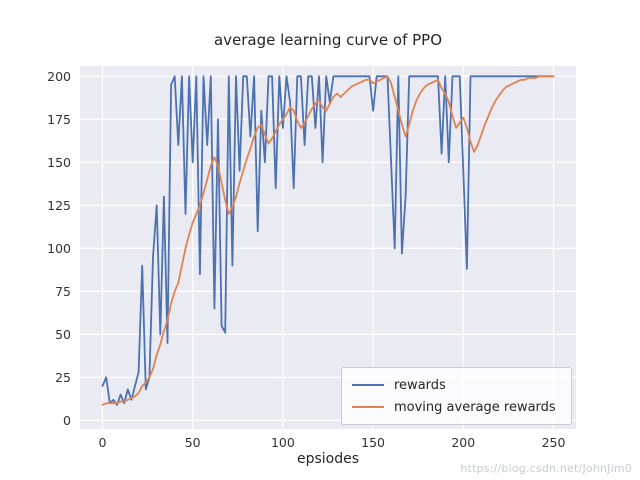 The width and height of the screenshot is (640, 480). I want to click on x-tick-label: 150, so click(373, 442).